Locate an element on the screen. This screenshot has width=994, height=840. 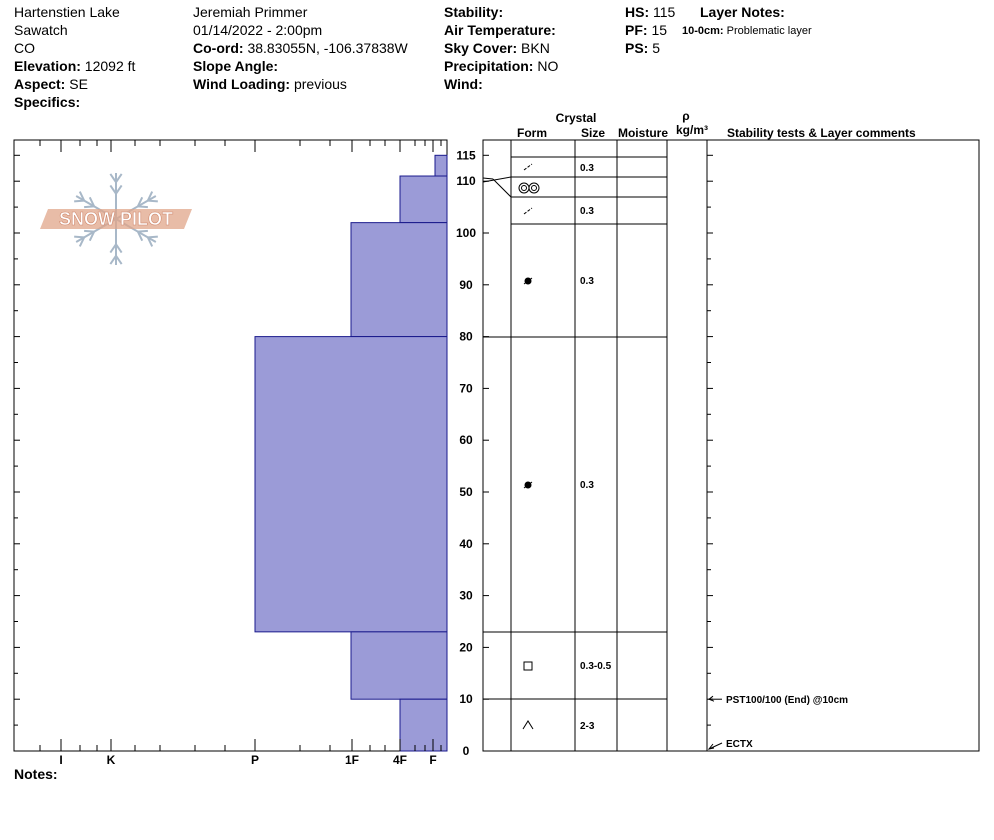
layer-note-depth: 10-0cm: is located at coordinates (703, 31).